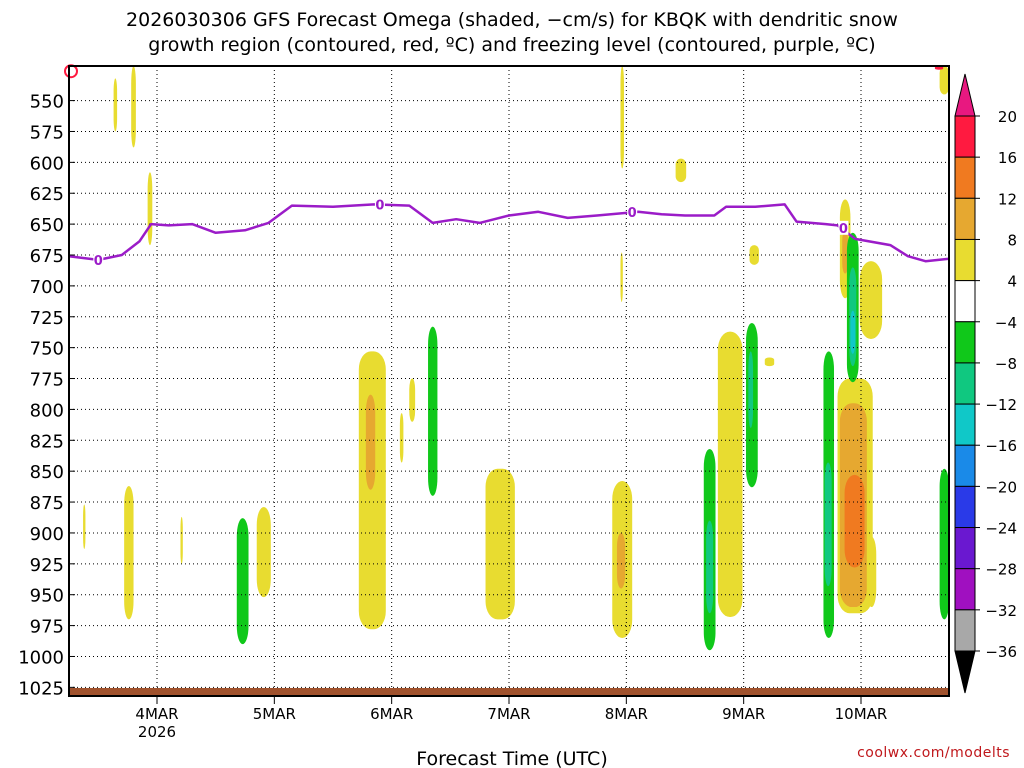 The image size is (1024, 768). What do you see at coordinates (1012, 240) in the screenshot?
I see `colorbar-tick-label: 8` at bounding box center [1012, 240].